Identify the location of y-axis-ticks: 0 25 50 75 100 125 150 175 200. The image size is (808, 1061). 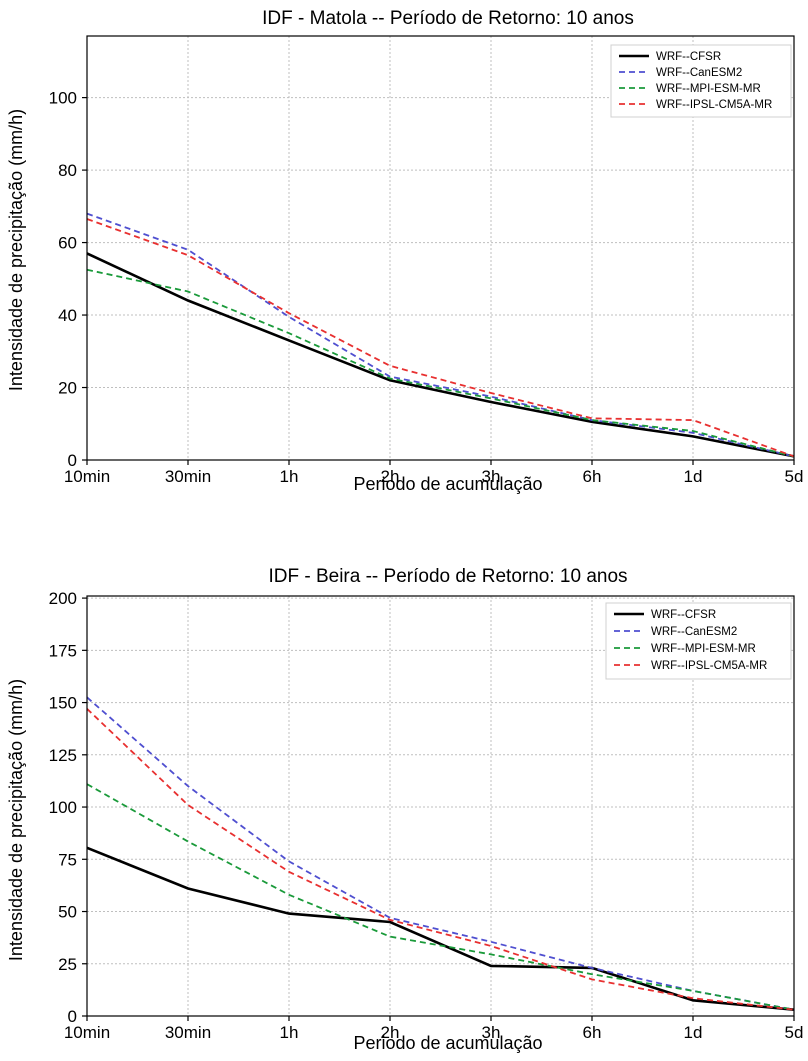
(68, 807).